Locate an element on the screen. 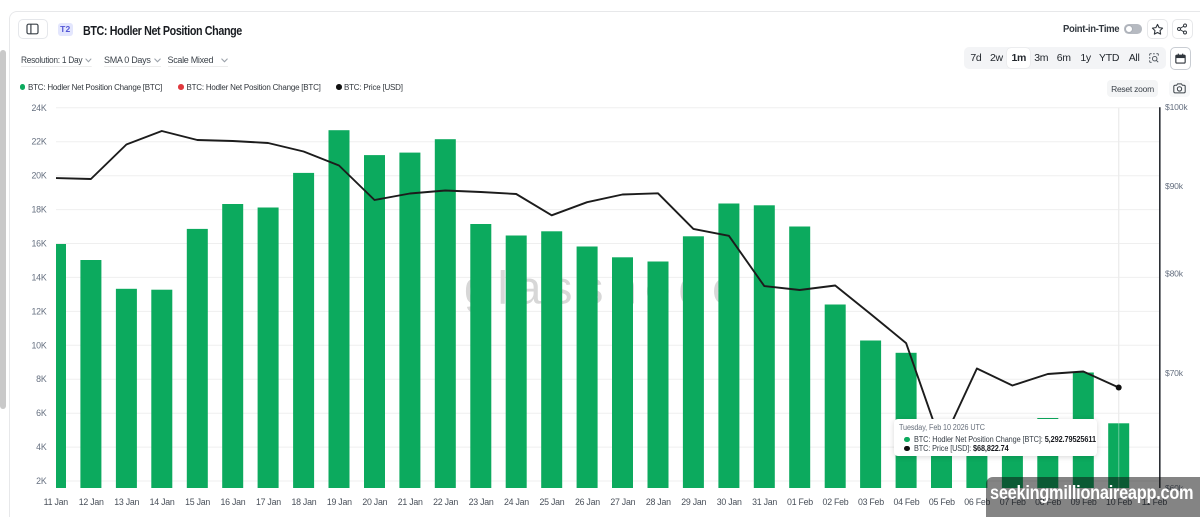  svg-text: 04 Feb is located at coordinates (906, 502).